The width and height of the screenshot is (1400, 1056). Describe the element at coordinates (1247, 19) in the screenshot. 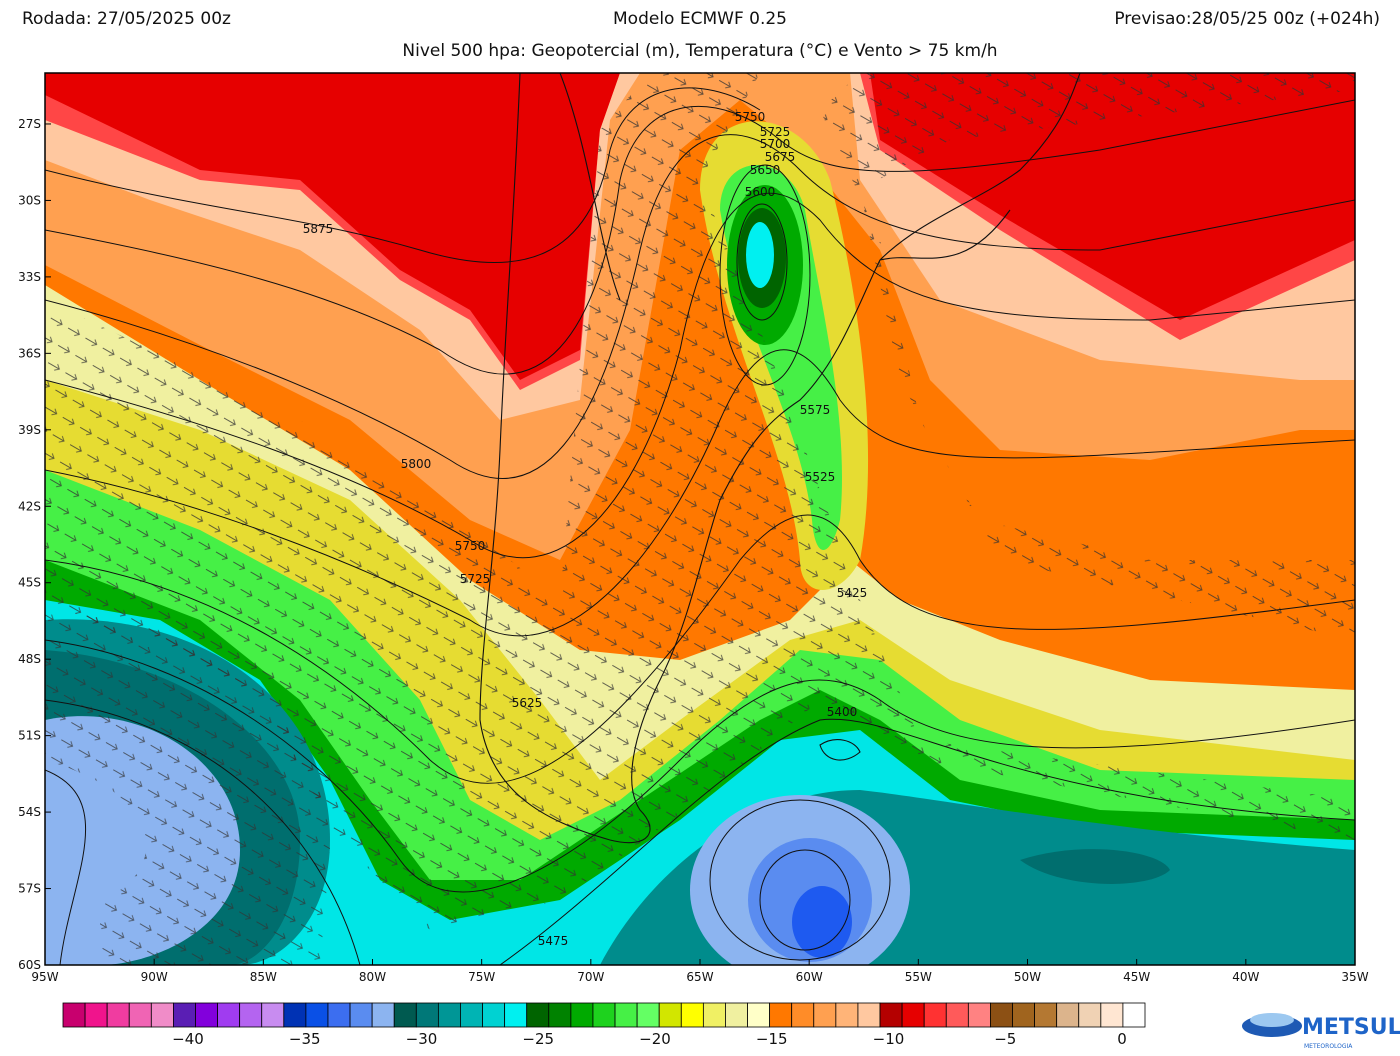

I see `forecast-time: Previsao:28/05/25 00z (+024h)` at that location.